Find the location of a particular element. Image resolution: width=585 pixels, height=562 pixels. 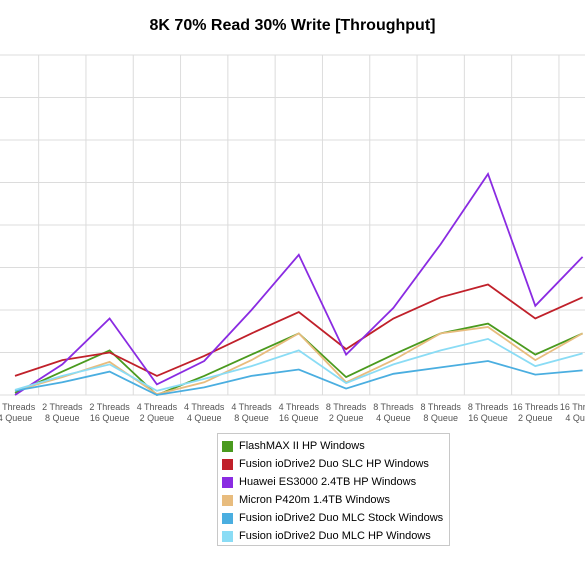

legend-item: Fusion ioDrive2 Duo SLC HP Windows is located at coordinates (335, 464).